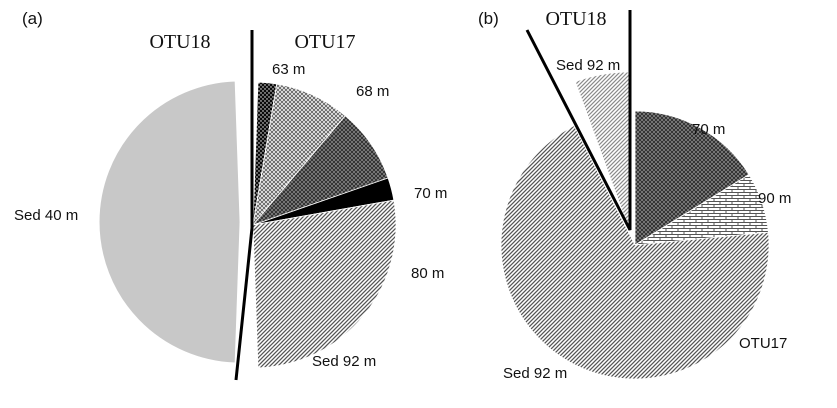 The width and height of the screenshot is (837, 408). What do you see at coordinates (763, 343) in the screenshot?
I see `panel-b-otu17-annotation: OTU17` at bounding box center [763, 343].